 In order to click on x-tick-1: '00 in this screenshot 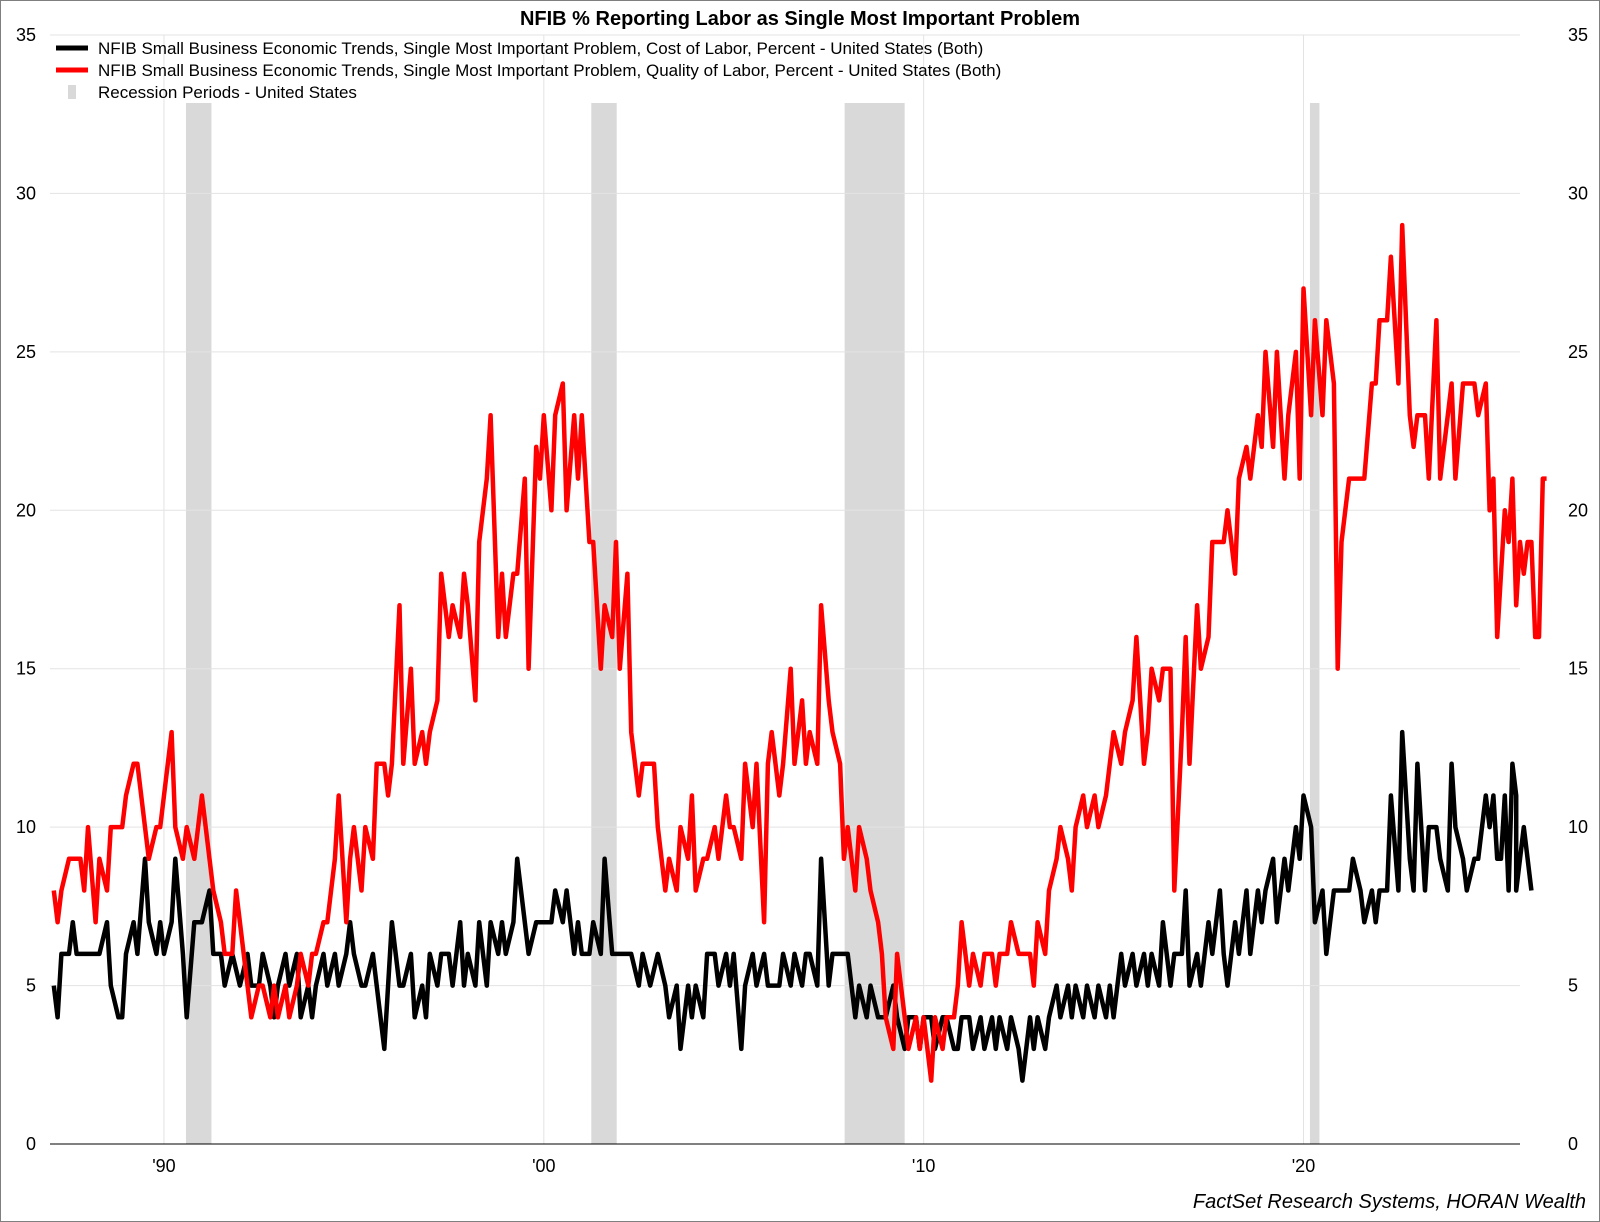, I will do `click(543, 1166)`.